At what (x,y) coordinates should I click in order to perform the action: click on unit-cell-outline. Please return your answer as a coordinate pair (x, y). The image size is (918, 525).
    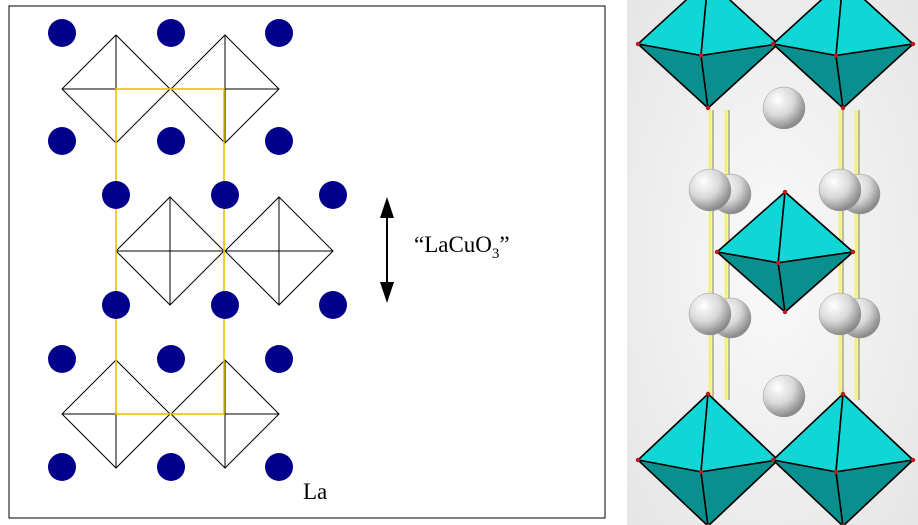
    Looking at the image, I should click on (170, 251).